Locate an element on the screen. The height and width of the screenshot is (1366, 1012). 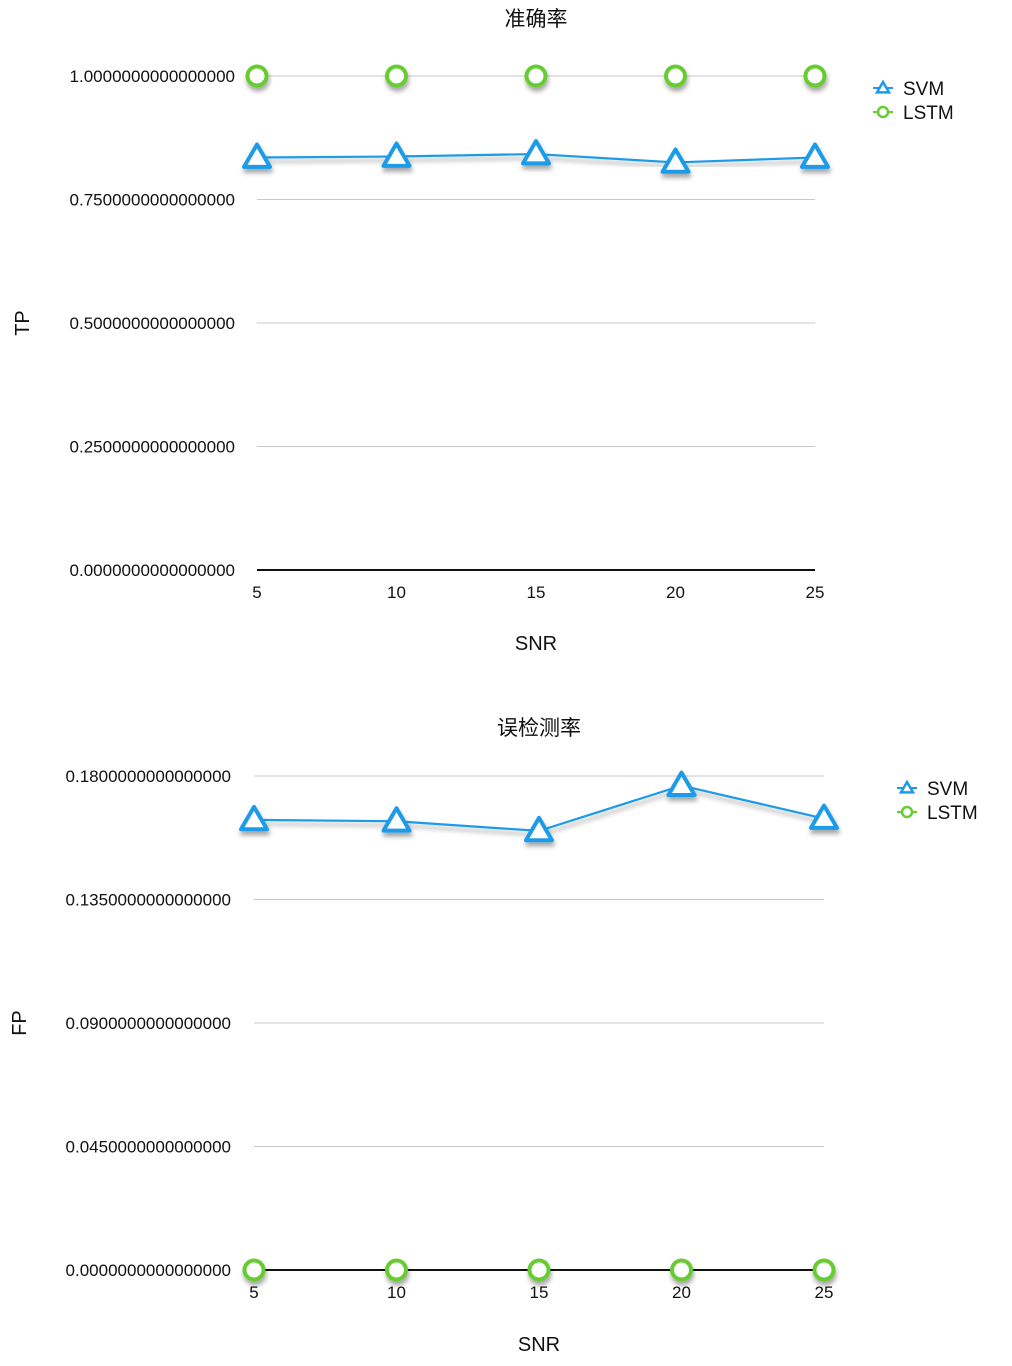
y-tick-label: 1.0000000000000000 is located at coordinates (152, 76).